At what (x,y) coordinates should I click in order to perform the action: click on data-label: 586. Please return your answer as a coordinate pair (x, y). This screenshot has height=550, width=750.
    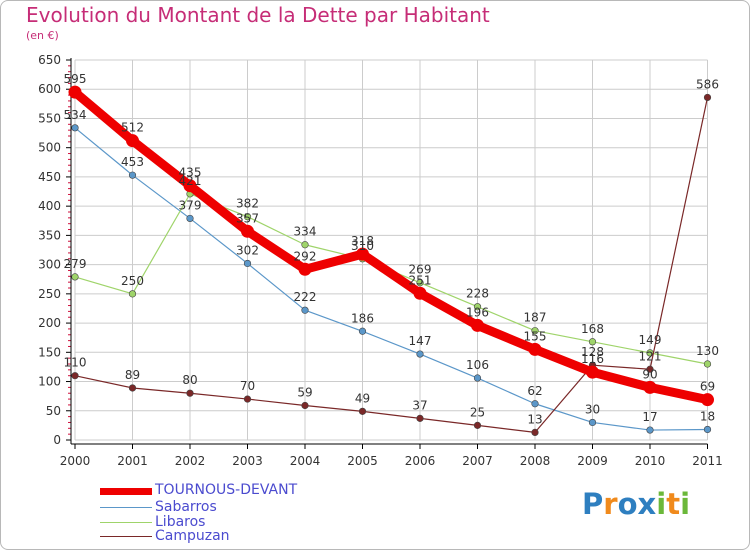
    Looking at the image, I should click on (707, 84).